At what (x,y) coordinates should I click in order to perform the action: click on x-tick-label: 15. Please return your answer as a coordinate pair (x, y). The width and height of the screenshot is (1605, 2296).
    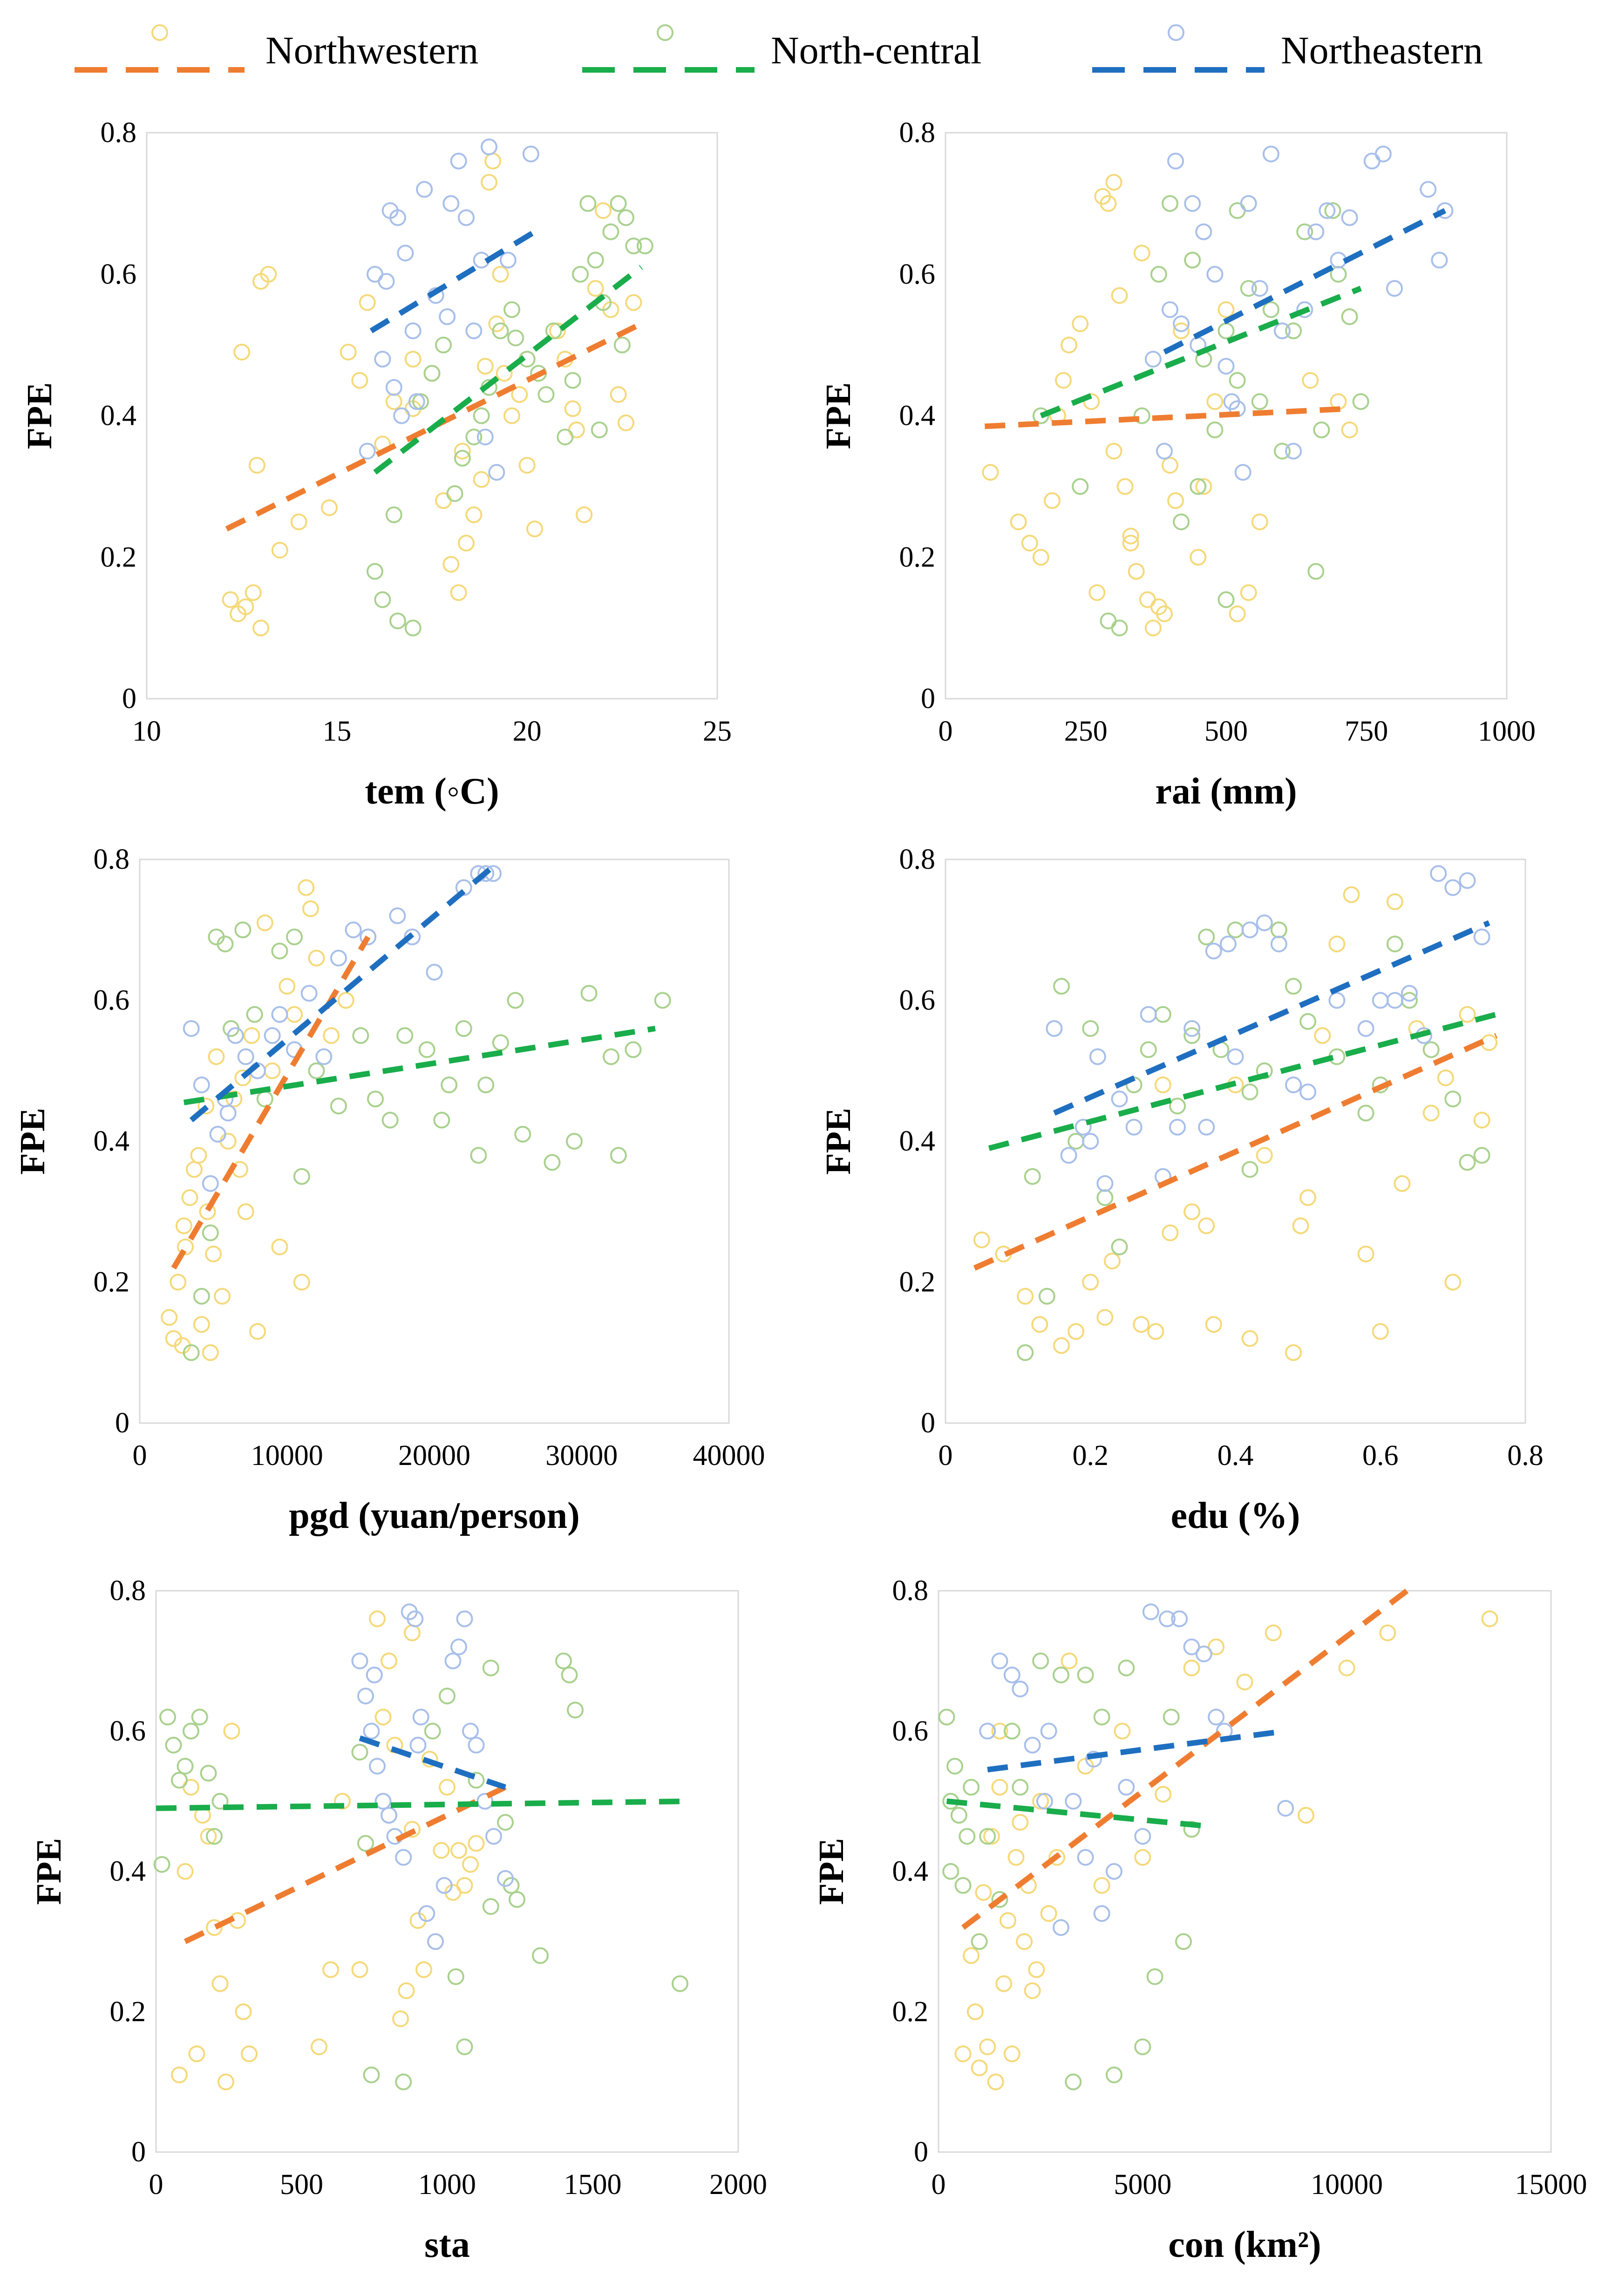
    Looking at the image, I should click on (336, 731).